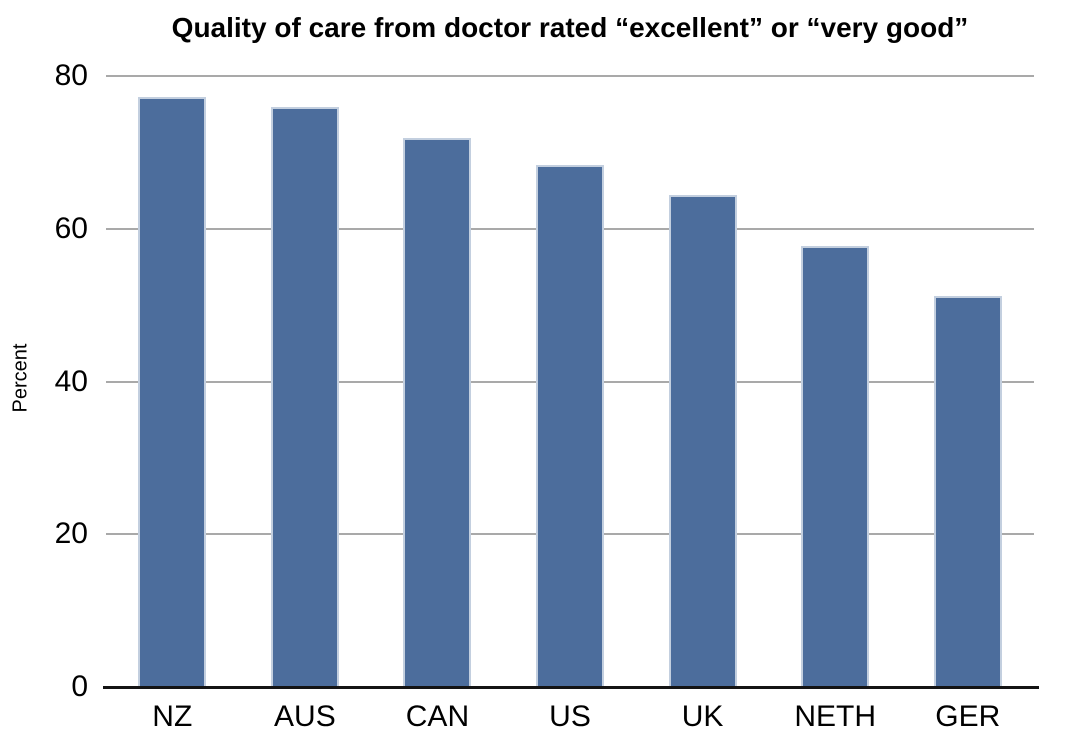  What do you see at coordinates (304, 396) in the screenshot?
I see `bar-aus` at bounding box center [304, 396].